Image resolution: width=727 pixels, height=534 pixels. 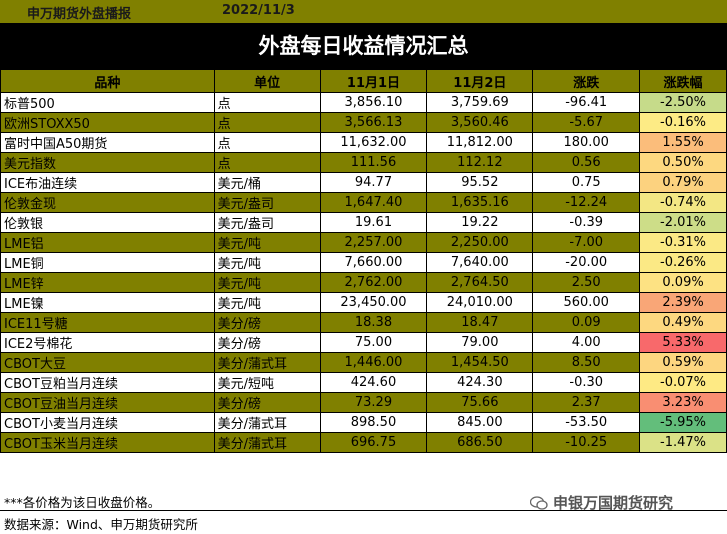 I want to click on cell-name: LME铝, so click(x=107, y=242).